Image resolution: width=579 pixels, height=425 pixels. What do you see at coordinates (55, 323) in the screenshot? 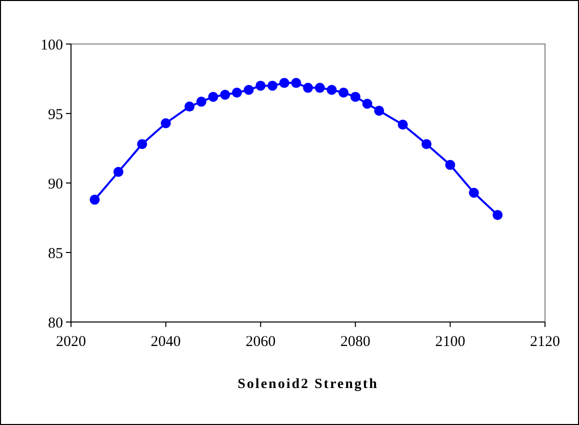
I see `y-tick-label: 80` at bounding box center [55, 323].